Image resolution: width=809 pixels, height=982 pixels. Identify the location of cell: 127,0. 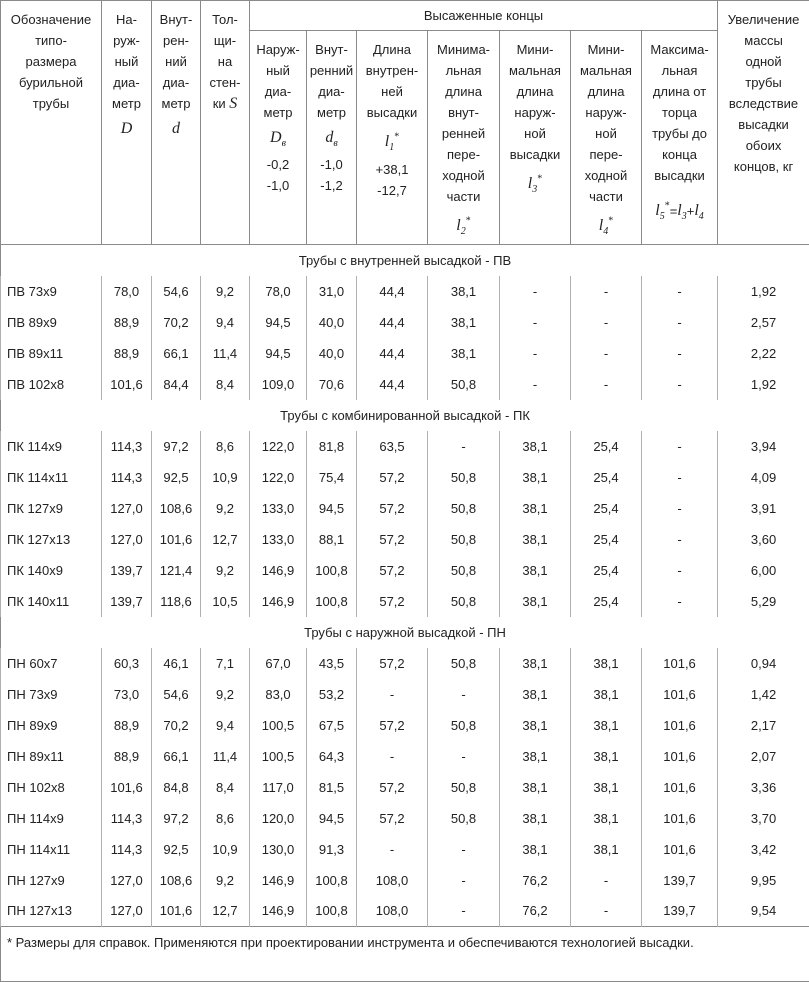
(127, 880).